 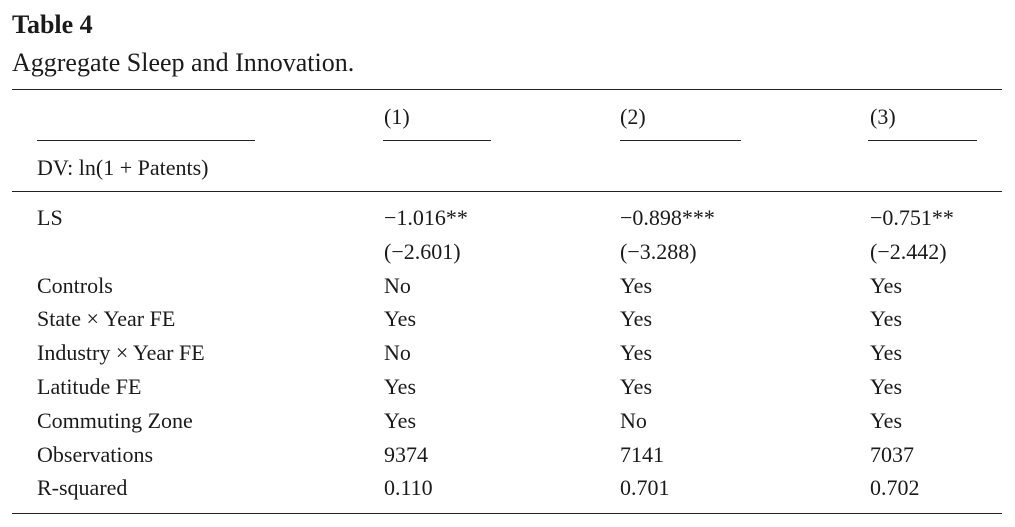 I want to click on column-header: (3), so click(x=883, y=116).